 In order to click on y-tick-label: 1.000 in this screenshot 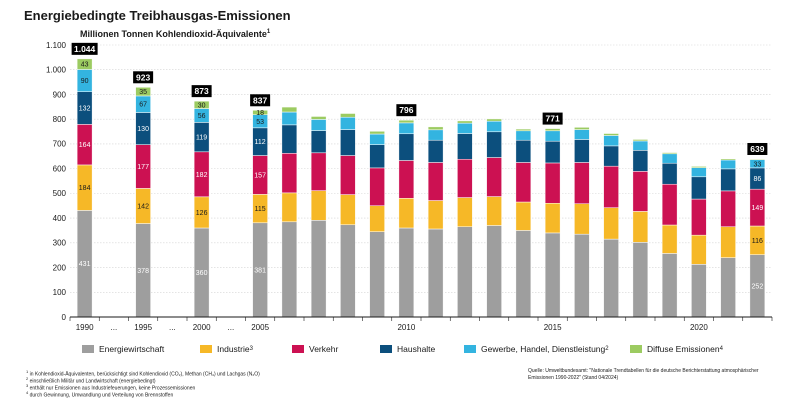, I will do `click(56, 70)`.